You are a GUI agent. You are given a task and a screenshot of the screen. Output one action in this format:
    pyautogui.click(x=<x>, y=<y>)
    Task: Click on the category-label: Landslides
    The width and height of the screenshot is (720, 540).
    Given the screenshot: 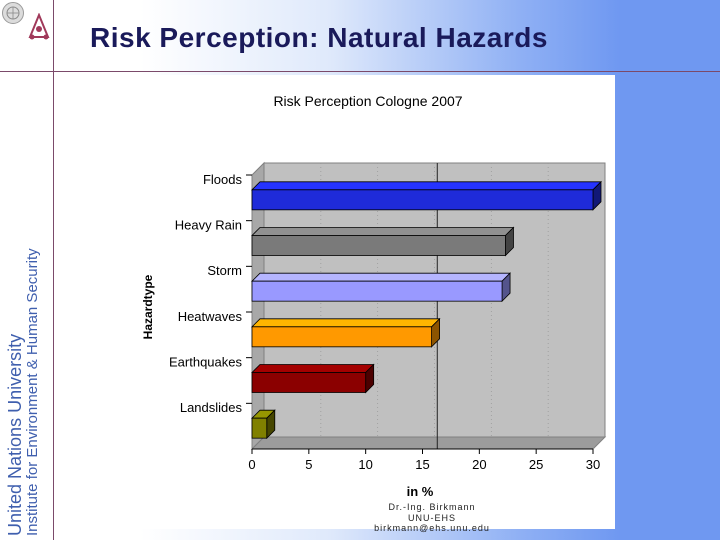 What is the action you would take?
    pyautogui.click(x=211, y=407)
    